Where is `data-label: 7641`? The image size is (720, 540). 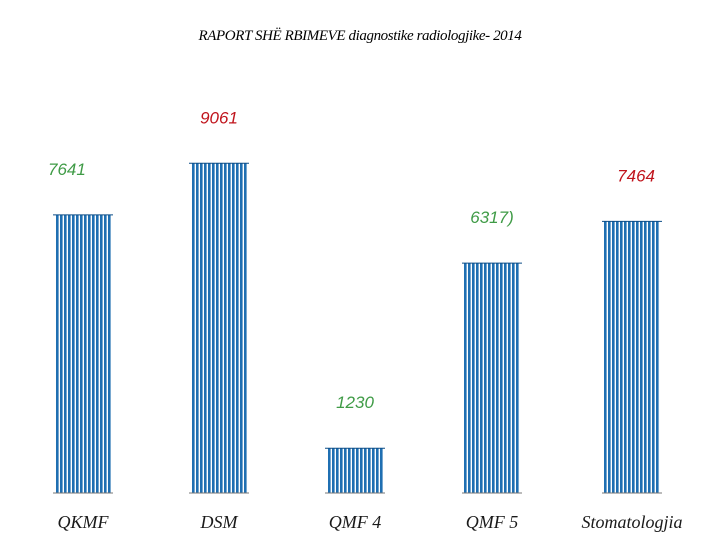 data-label: 7641 is located at coordinates (67, 169).